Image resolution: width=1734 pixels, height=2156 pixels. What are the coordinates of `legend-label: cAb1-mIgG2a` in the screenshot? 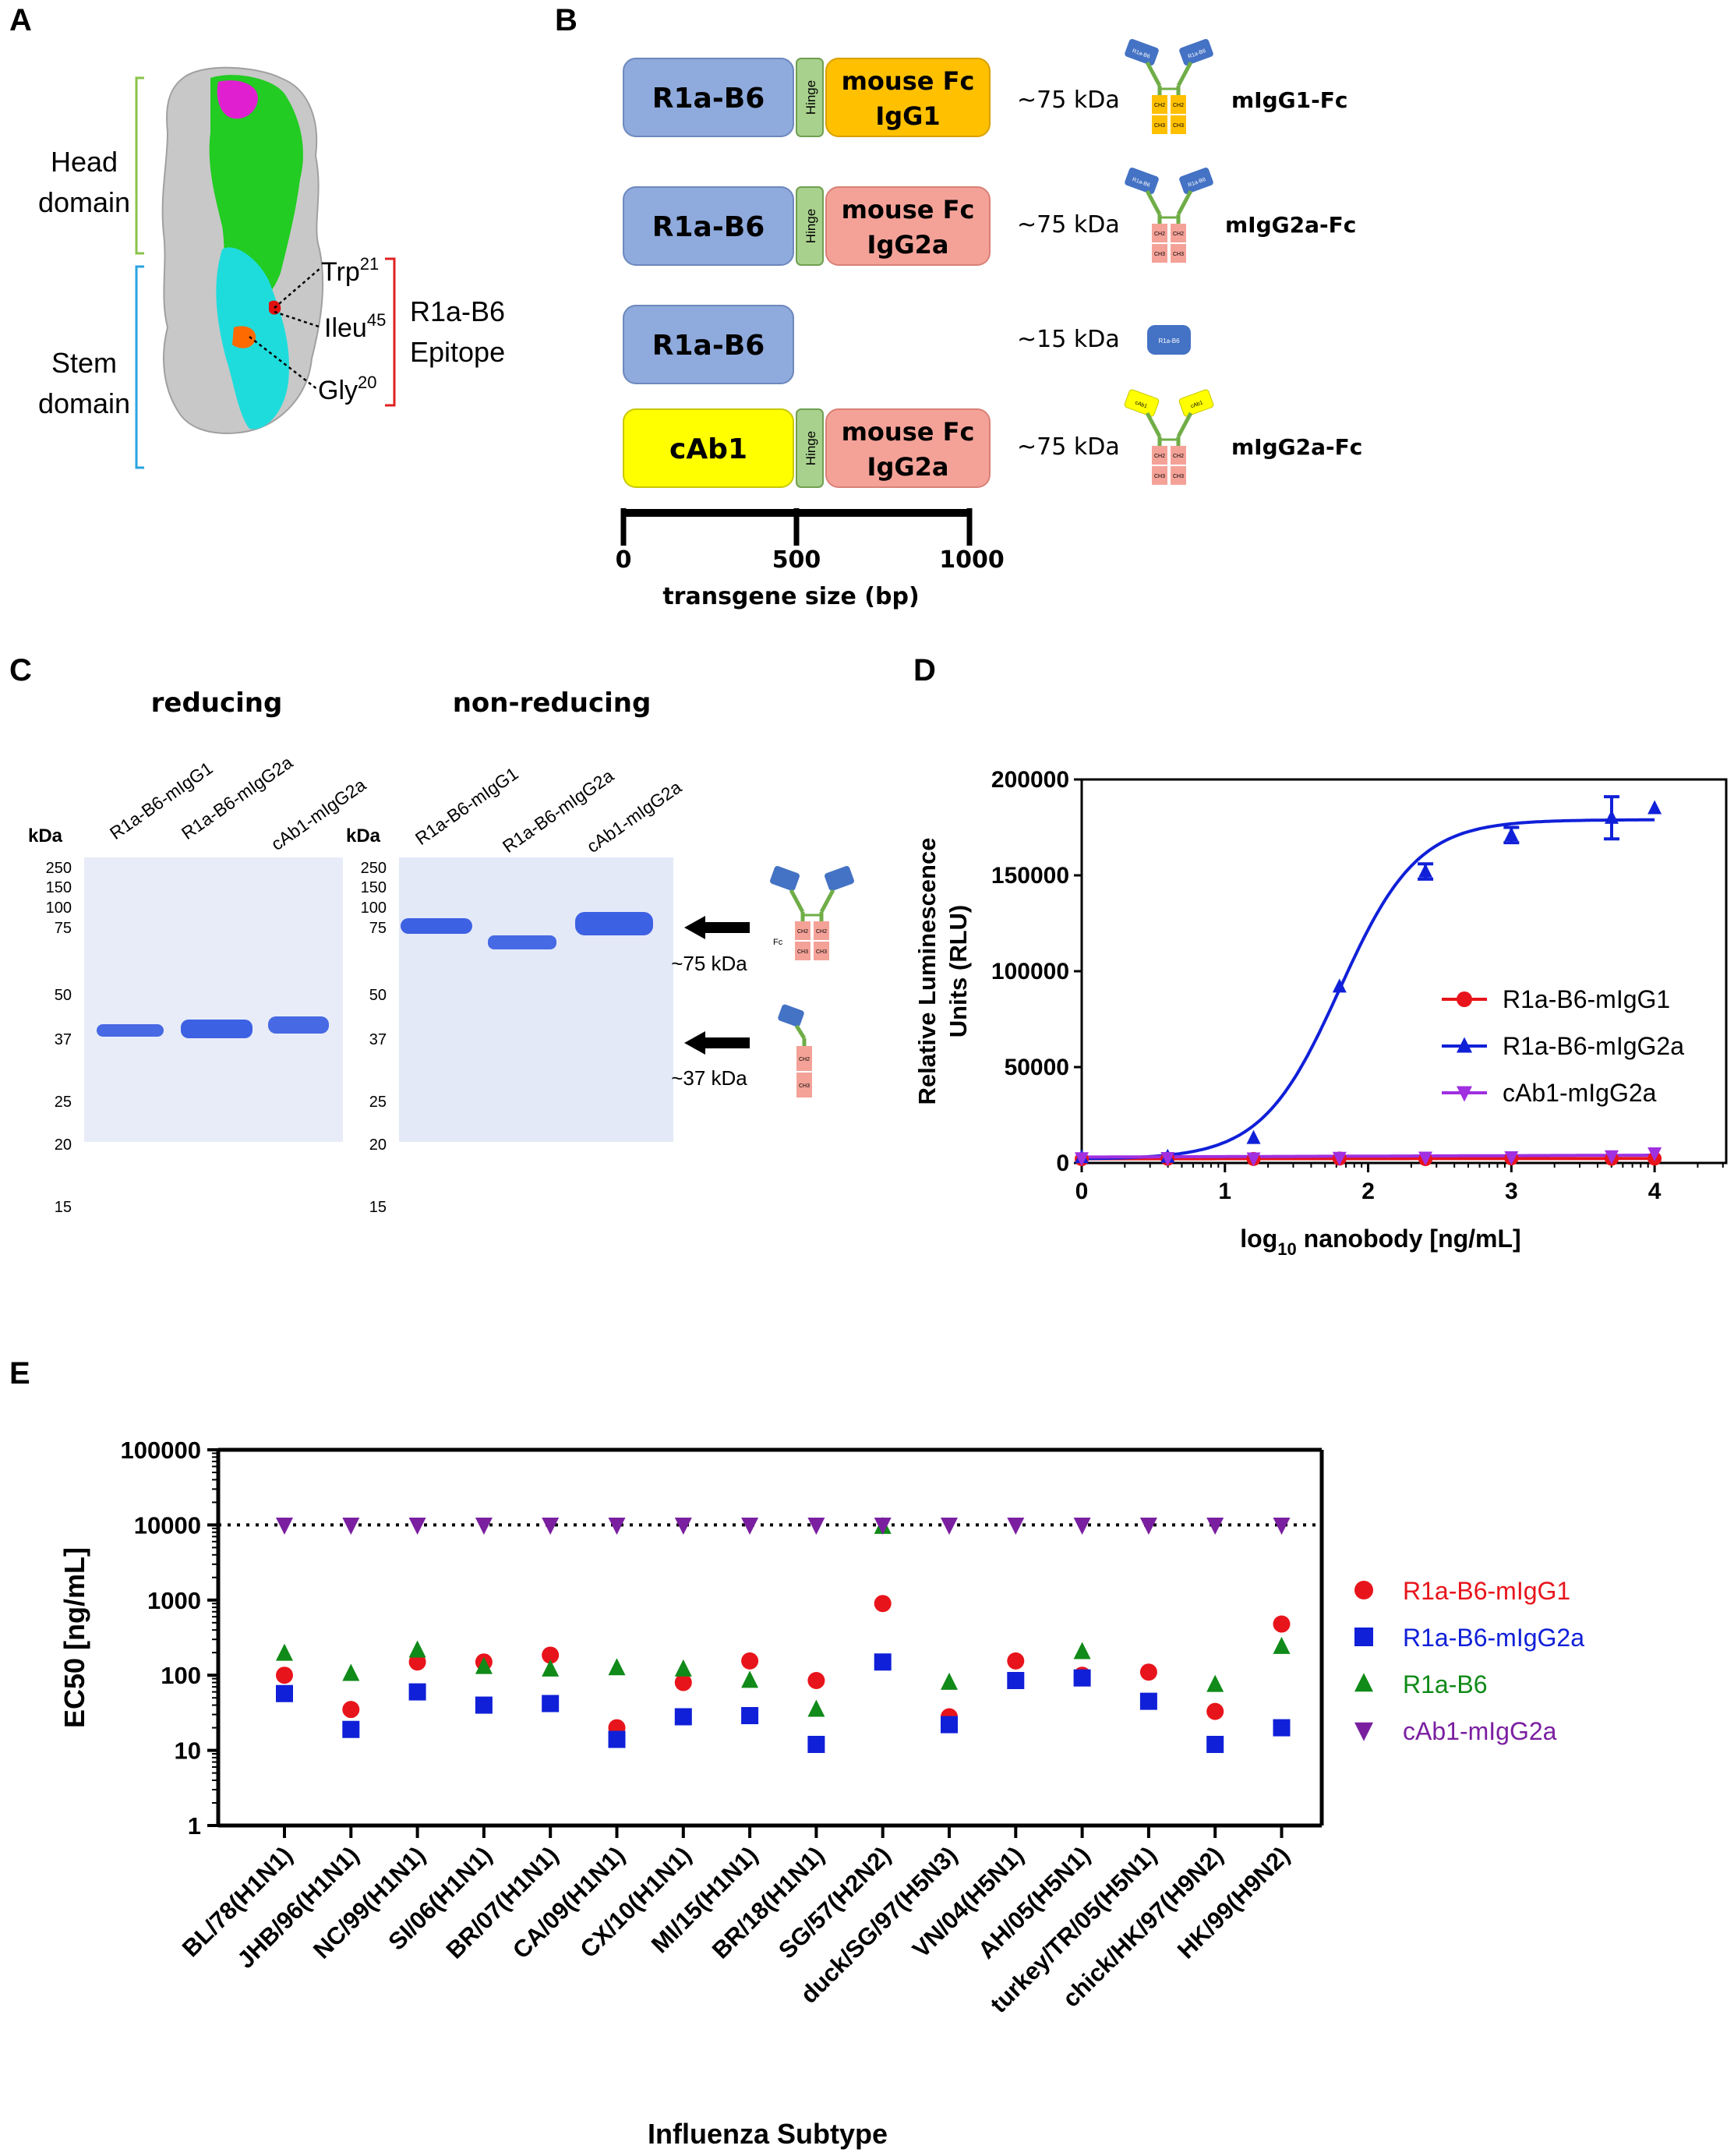 It's located at (1480, 1731).